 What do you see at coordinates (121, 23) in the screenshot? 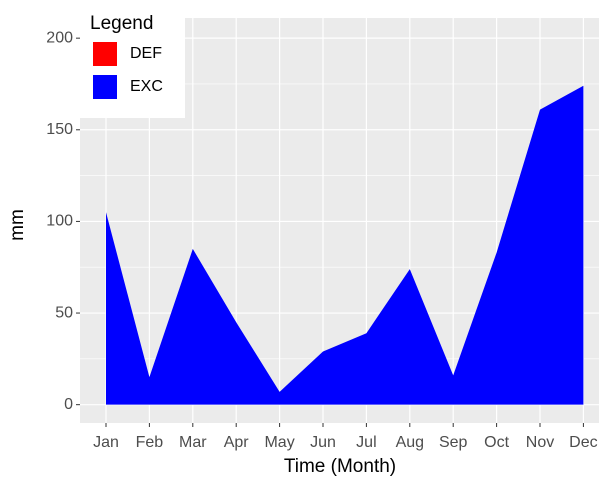
I see `legend-title: Legend` at bounding box center [121, 23].